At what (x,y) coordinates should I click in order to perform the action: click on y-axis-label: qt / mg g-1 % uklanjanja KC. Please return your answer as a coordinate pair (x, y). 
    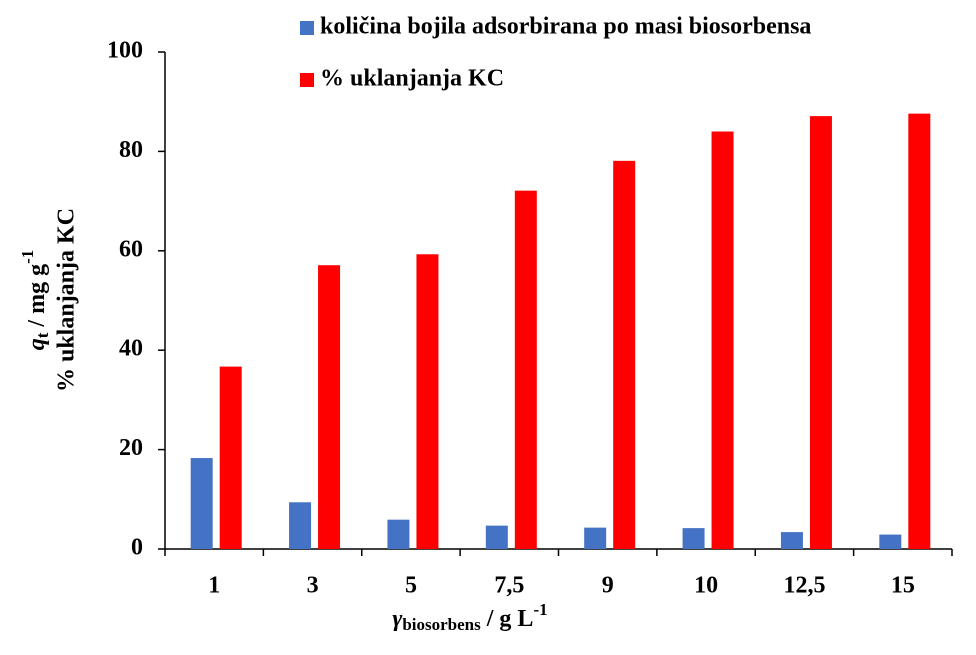
    Looking at the image, I should click on (49, 300).